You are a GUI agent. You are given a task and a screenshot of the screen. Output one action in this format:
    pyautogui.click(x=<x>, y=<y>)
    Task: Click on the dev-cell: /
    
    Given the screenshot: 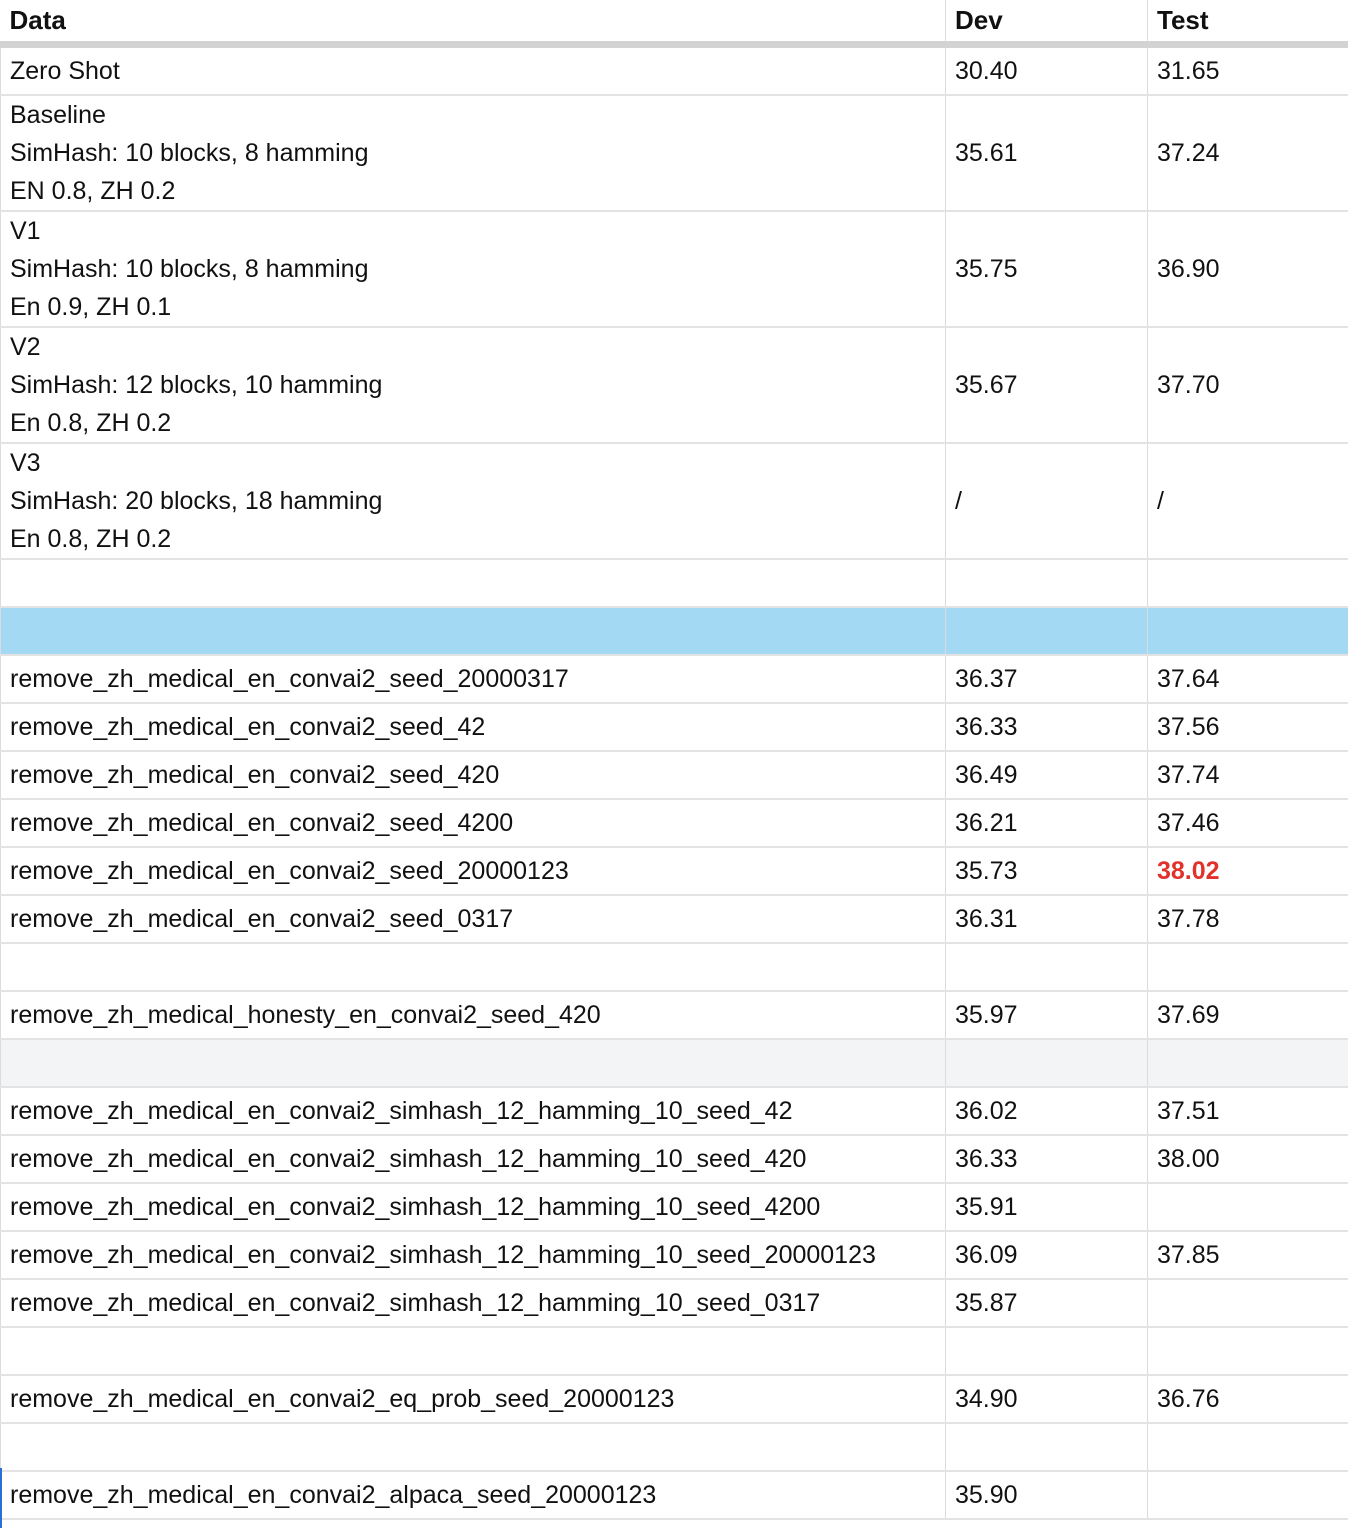 What is the action you would take?
    pyautogui.click(x=1046, y=501)
    